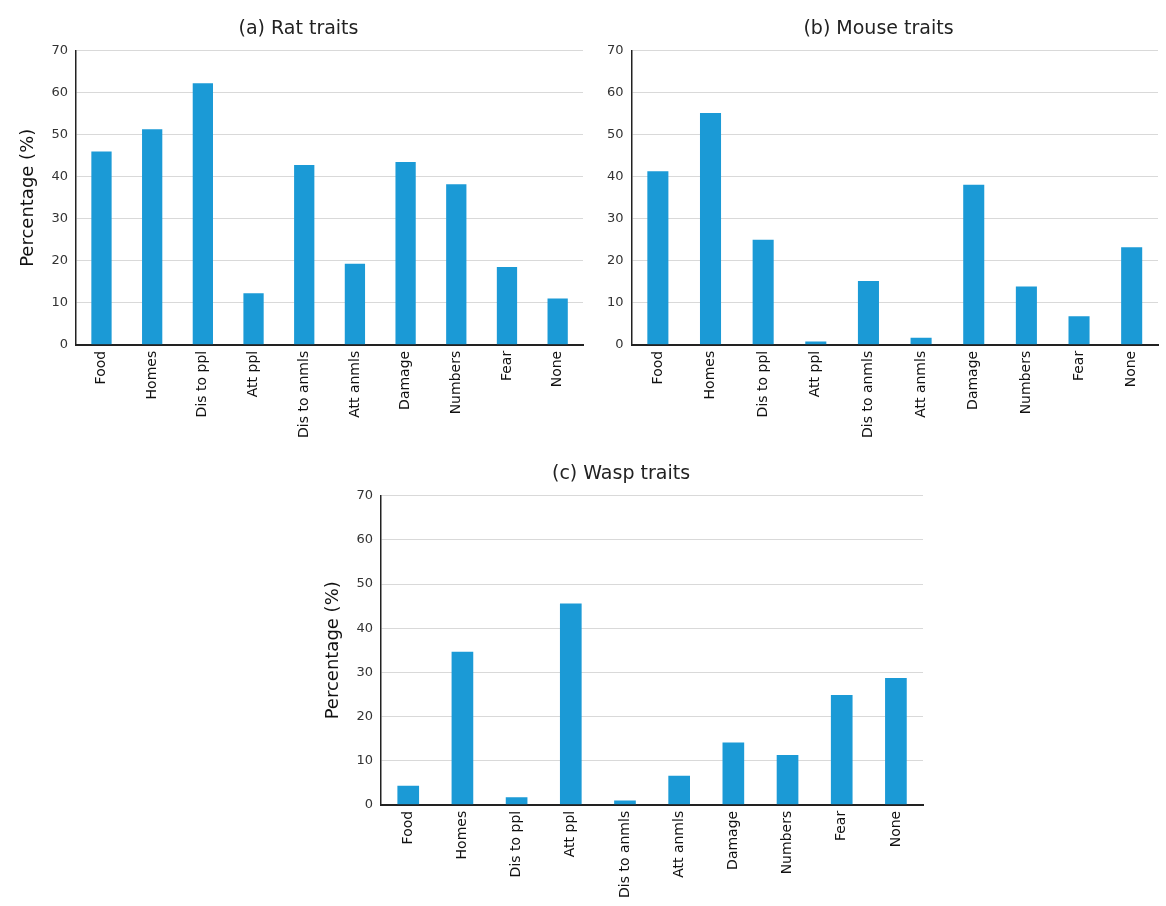  What do you see at coordinates (298, 27) in the screenshot?
I see `chart-title: (a) Rat traits` at bounding box center [298, 27].